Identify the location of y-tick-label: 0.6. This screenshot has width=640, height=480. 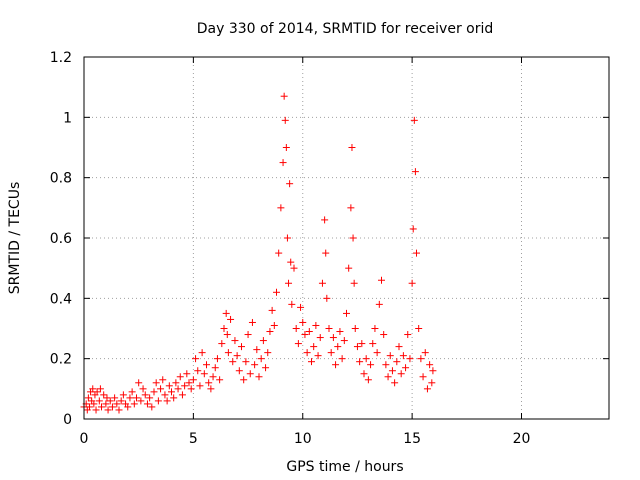
(61, 239).